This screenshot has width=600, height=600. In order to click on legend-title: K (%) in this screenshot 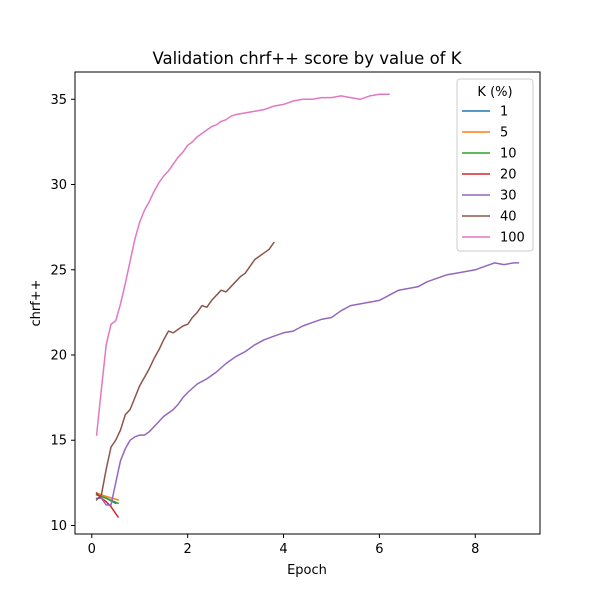, I will do `click(494, 92)`.